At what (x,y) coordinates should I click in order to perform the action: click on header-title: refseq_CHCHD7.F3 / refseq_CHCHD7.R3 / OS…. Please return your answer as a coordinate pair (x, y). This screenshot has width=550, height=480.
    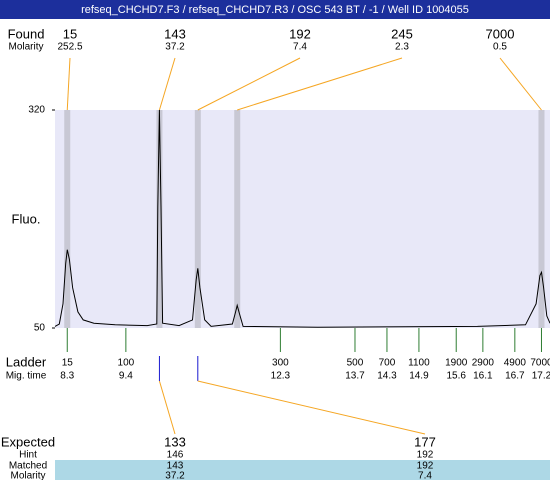
    Looking at the image, I should click on (275, 10).